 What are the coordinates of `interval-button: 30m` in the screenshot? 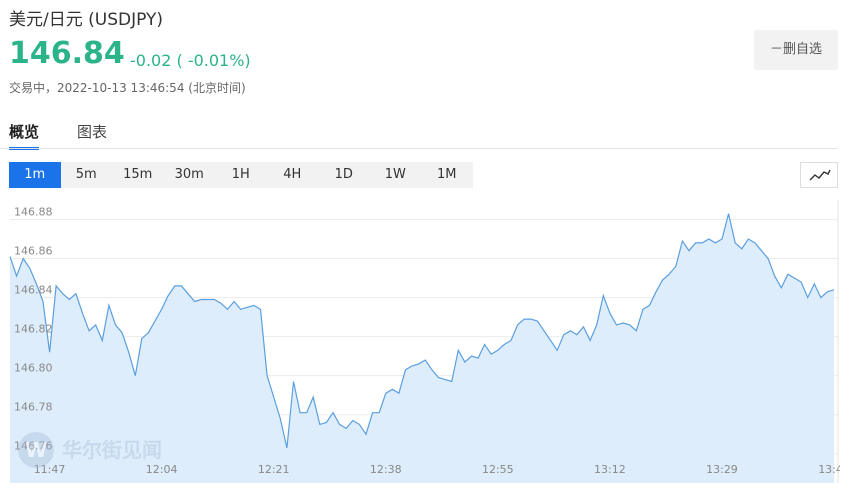 It's located at (189, 174).